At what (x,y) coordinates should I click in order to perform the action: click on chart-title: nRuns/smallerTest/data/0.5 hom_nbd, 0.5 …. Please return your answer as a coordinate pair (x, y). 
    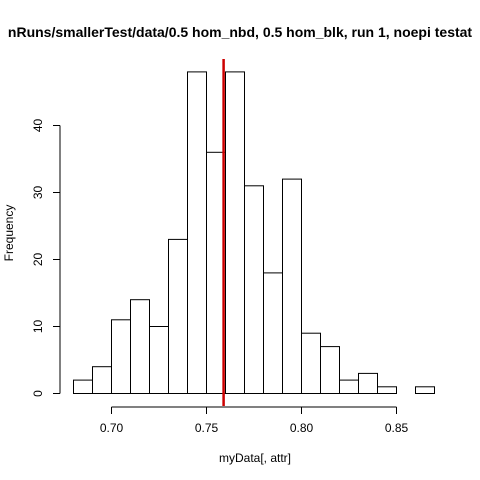
    Looking at the image, I should click on (240, 32).